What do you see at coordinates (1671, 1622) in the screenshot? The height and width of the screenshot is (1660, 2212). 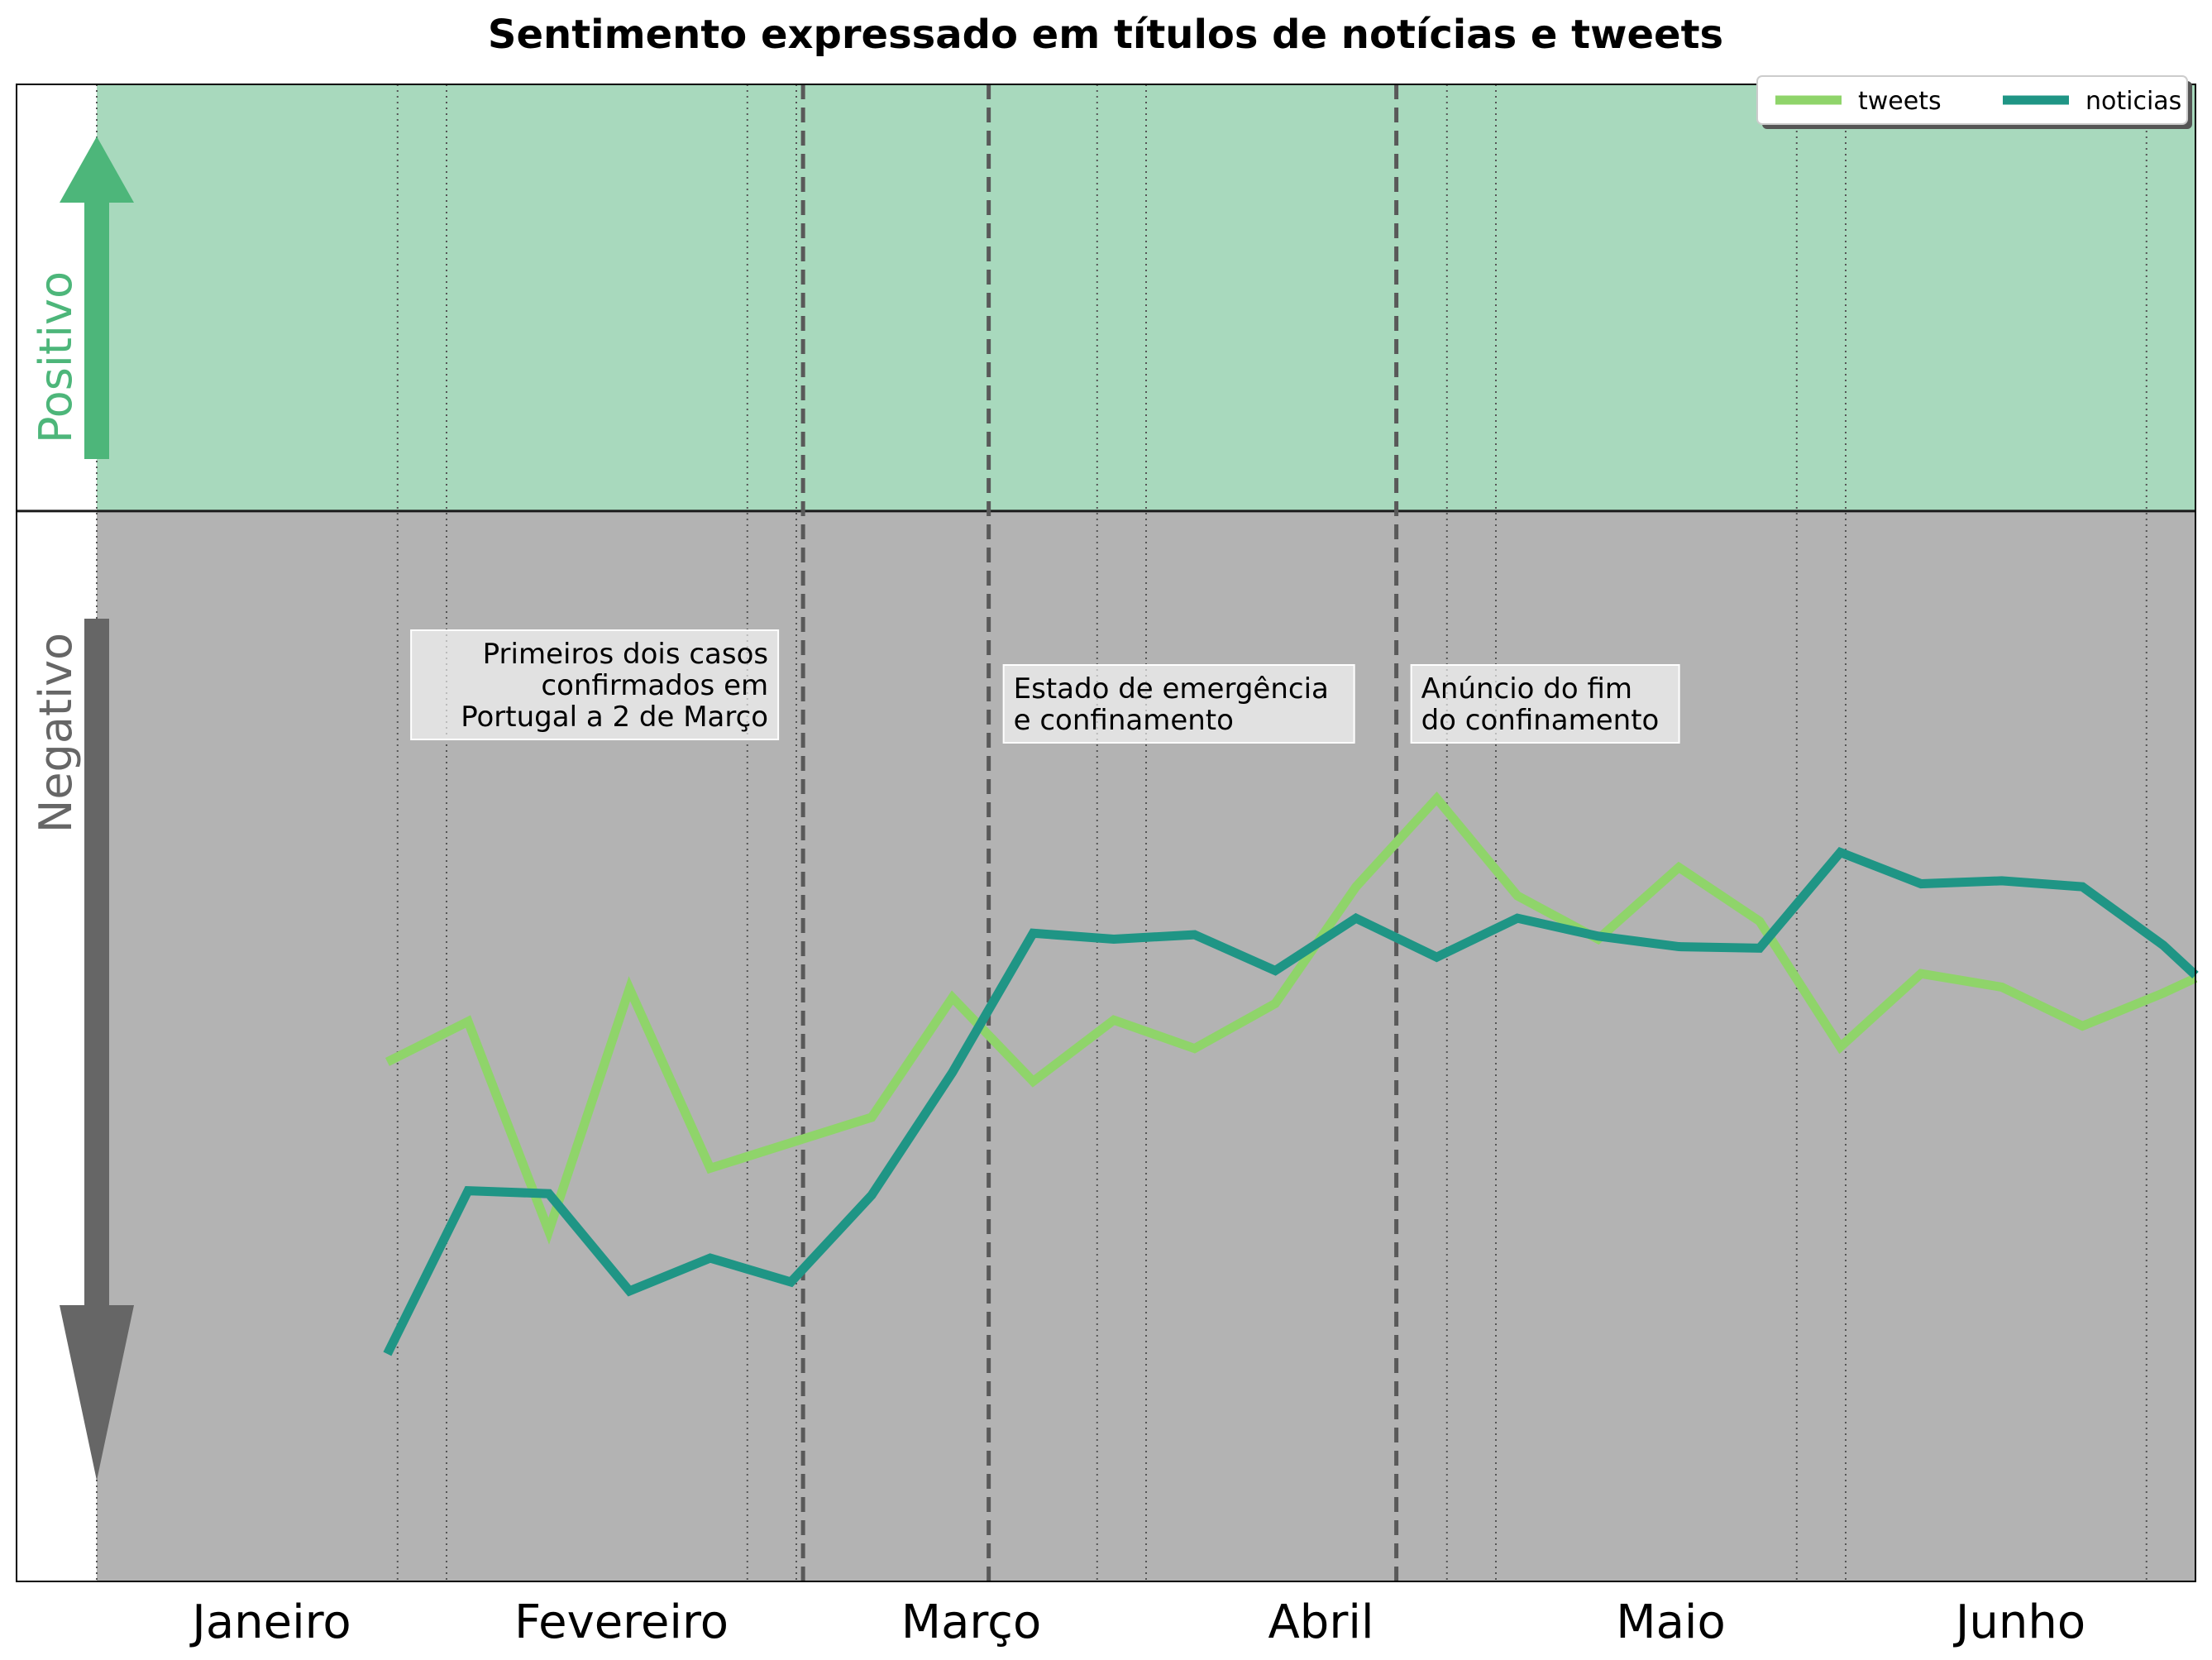 I see `x-tick-label-maio: Maio` at bounding box center [1671, 1622].